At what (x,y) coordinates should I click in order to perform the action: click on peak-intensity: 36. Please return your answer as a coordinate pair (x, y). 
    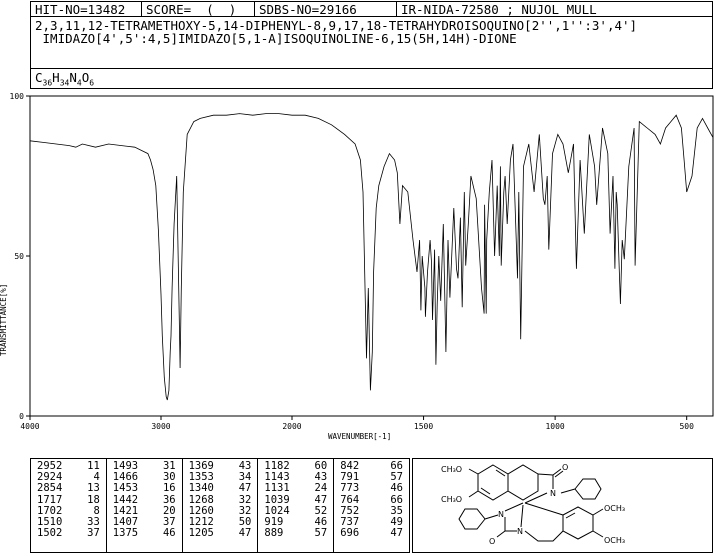
    Looking at the image, I should click on (169, 499).